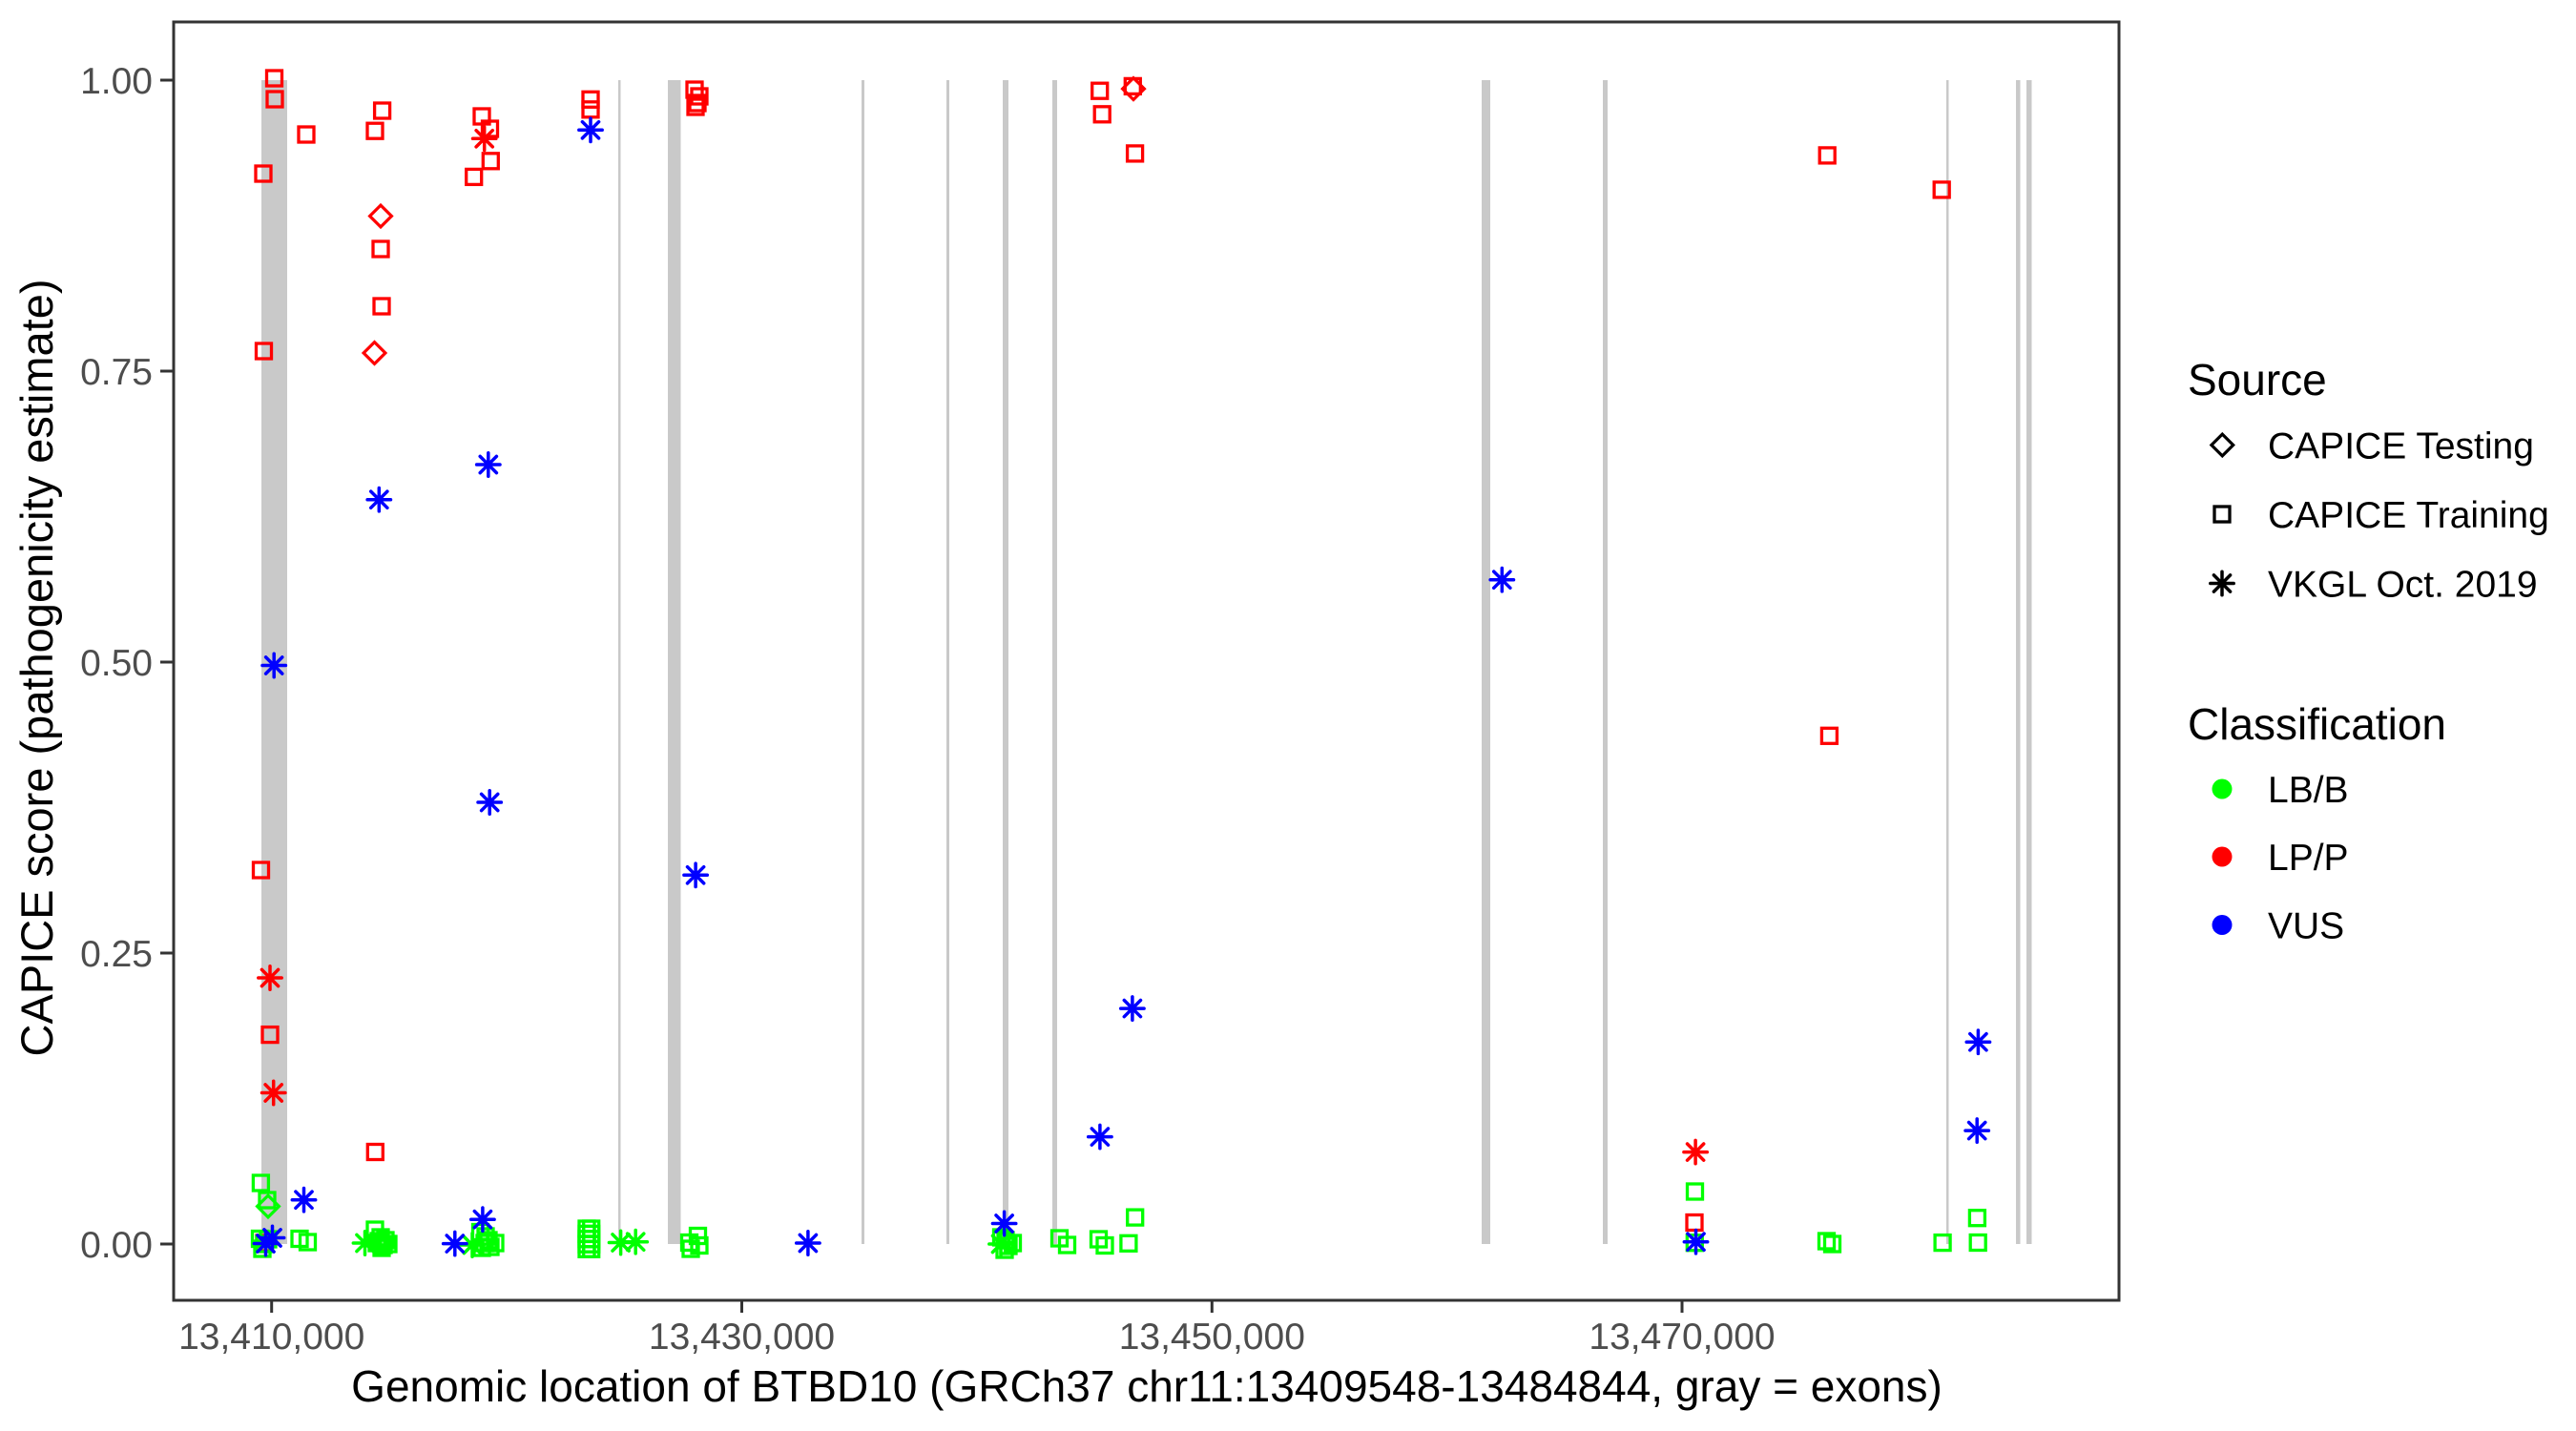  I want to click on svg-text: 13,470,000, so click(1682, 1337).